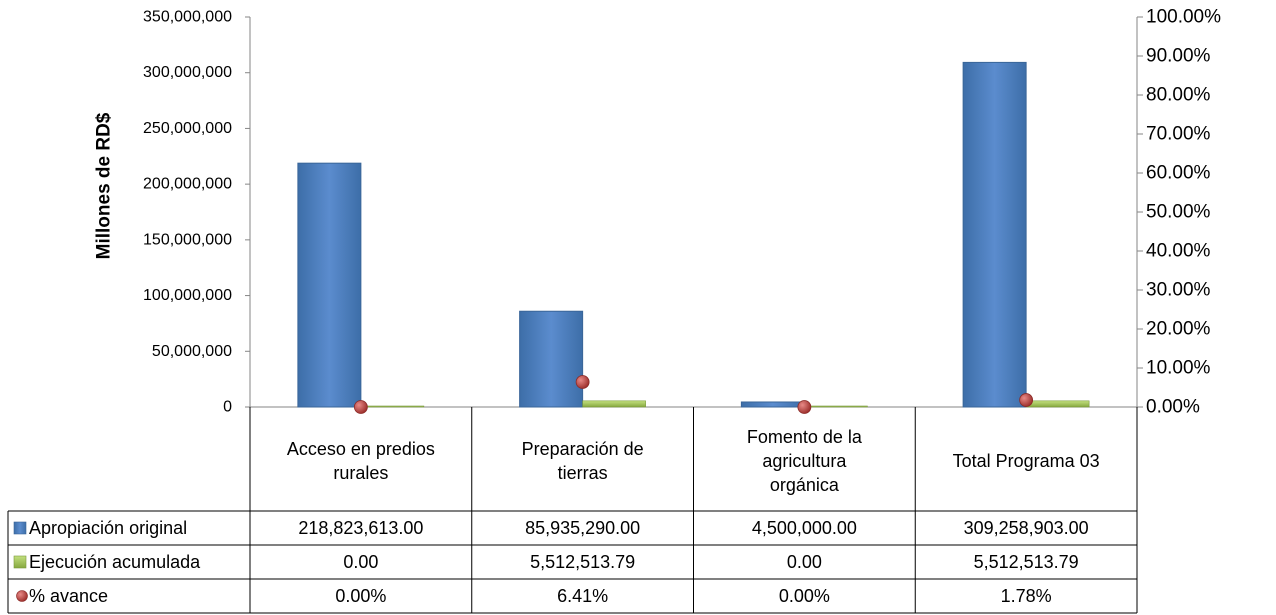 The height and width of the screenshot is (615, 1276). I want to click on data-label: 309,258,903.00, so click(1026, 528).